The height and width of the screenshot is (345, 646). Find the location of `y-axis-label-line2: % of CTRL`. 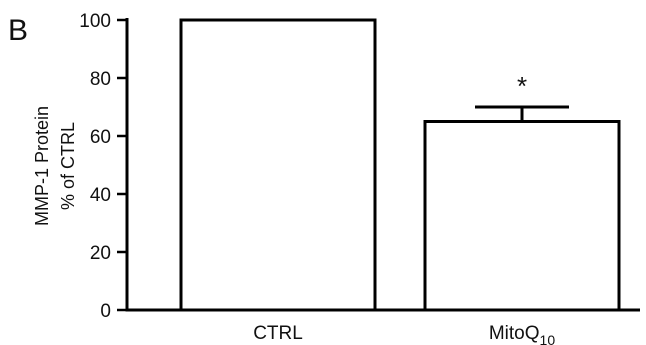

y-axis-label-line2: % of CTRL is located at coordinates (68, 166).